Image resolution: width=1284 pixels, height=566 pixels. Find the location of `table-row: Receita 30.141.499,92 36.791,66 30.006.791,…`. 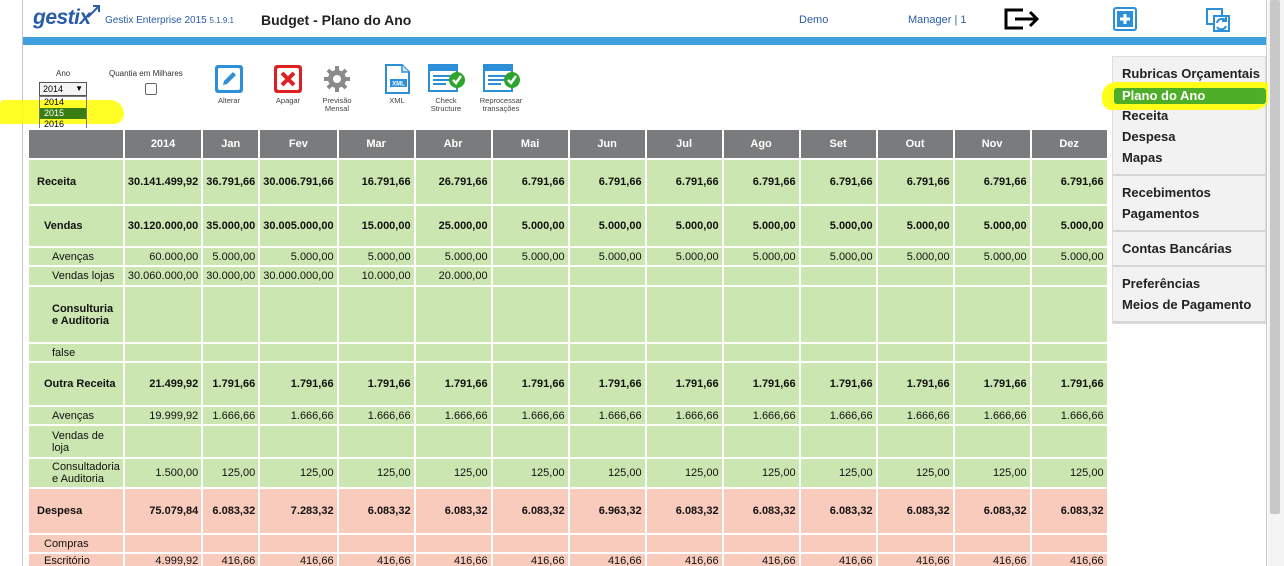

table-row: Receita 30.141.499,92 36.791,66 30.006.791,… is located at coordinates (568, 182).